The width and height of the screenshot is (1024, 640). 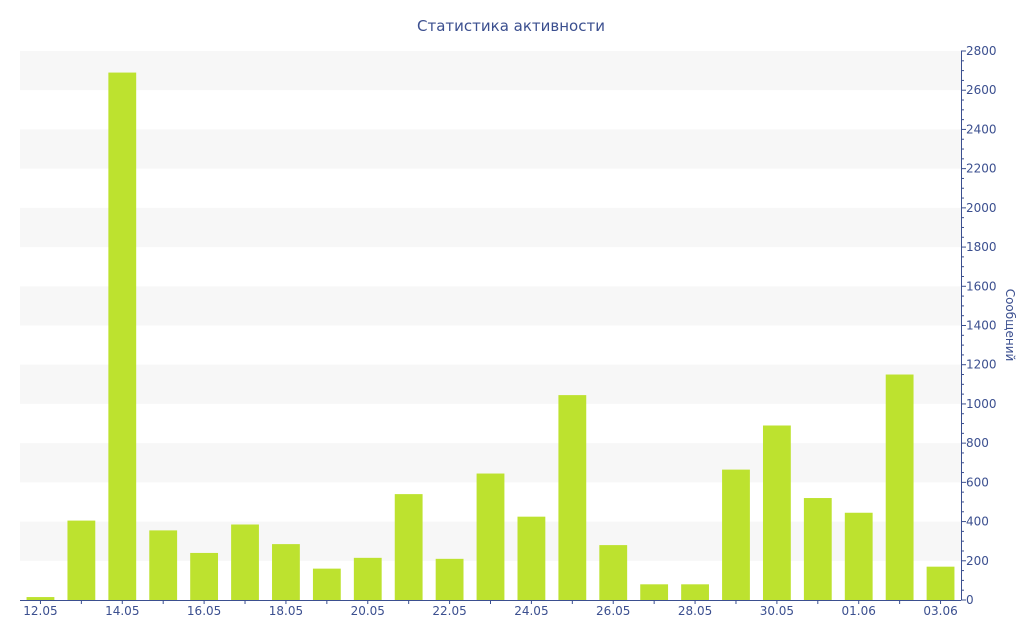 I want to click on x-tick-label: 16.05, so click(x=204, y=611).